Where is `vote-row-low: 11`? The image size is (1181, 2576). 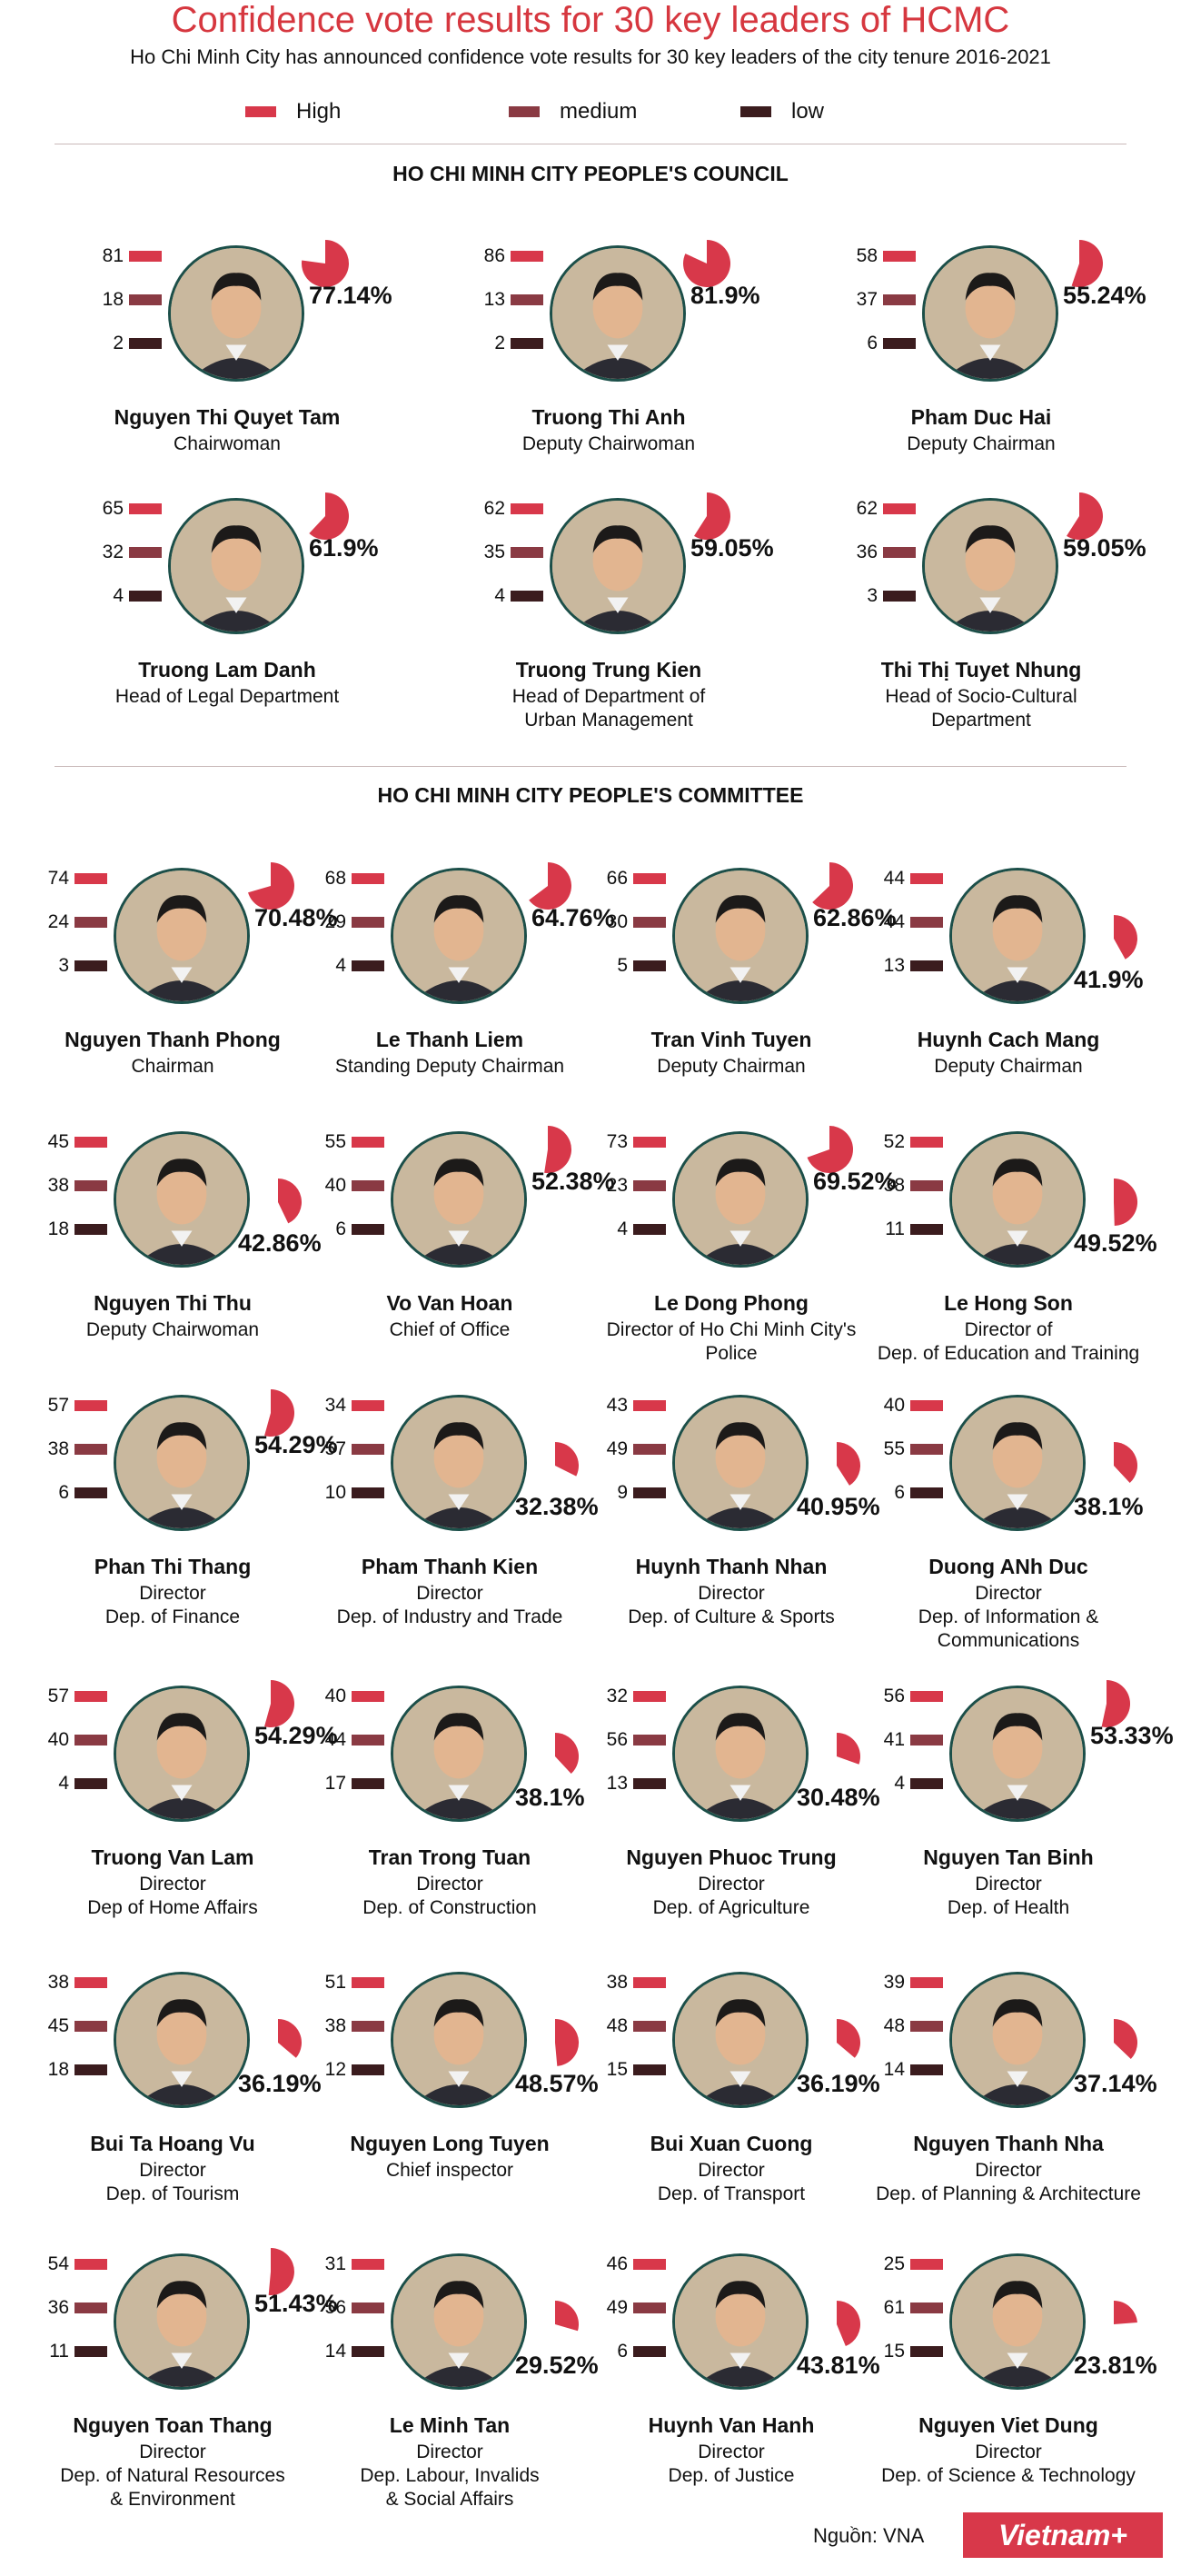 vote-row-low: 11 is located at coordinates (908, 1229).